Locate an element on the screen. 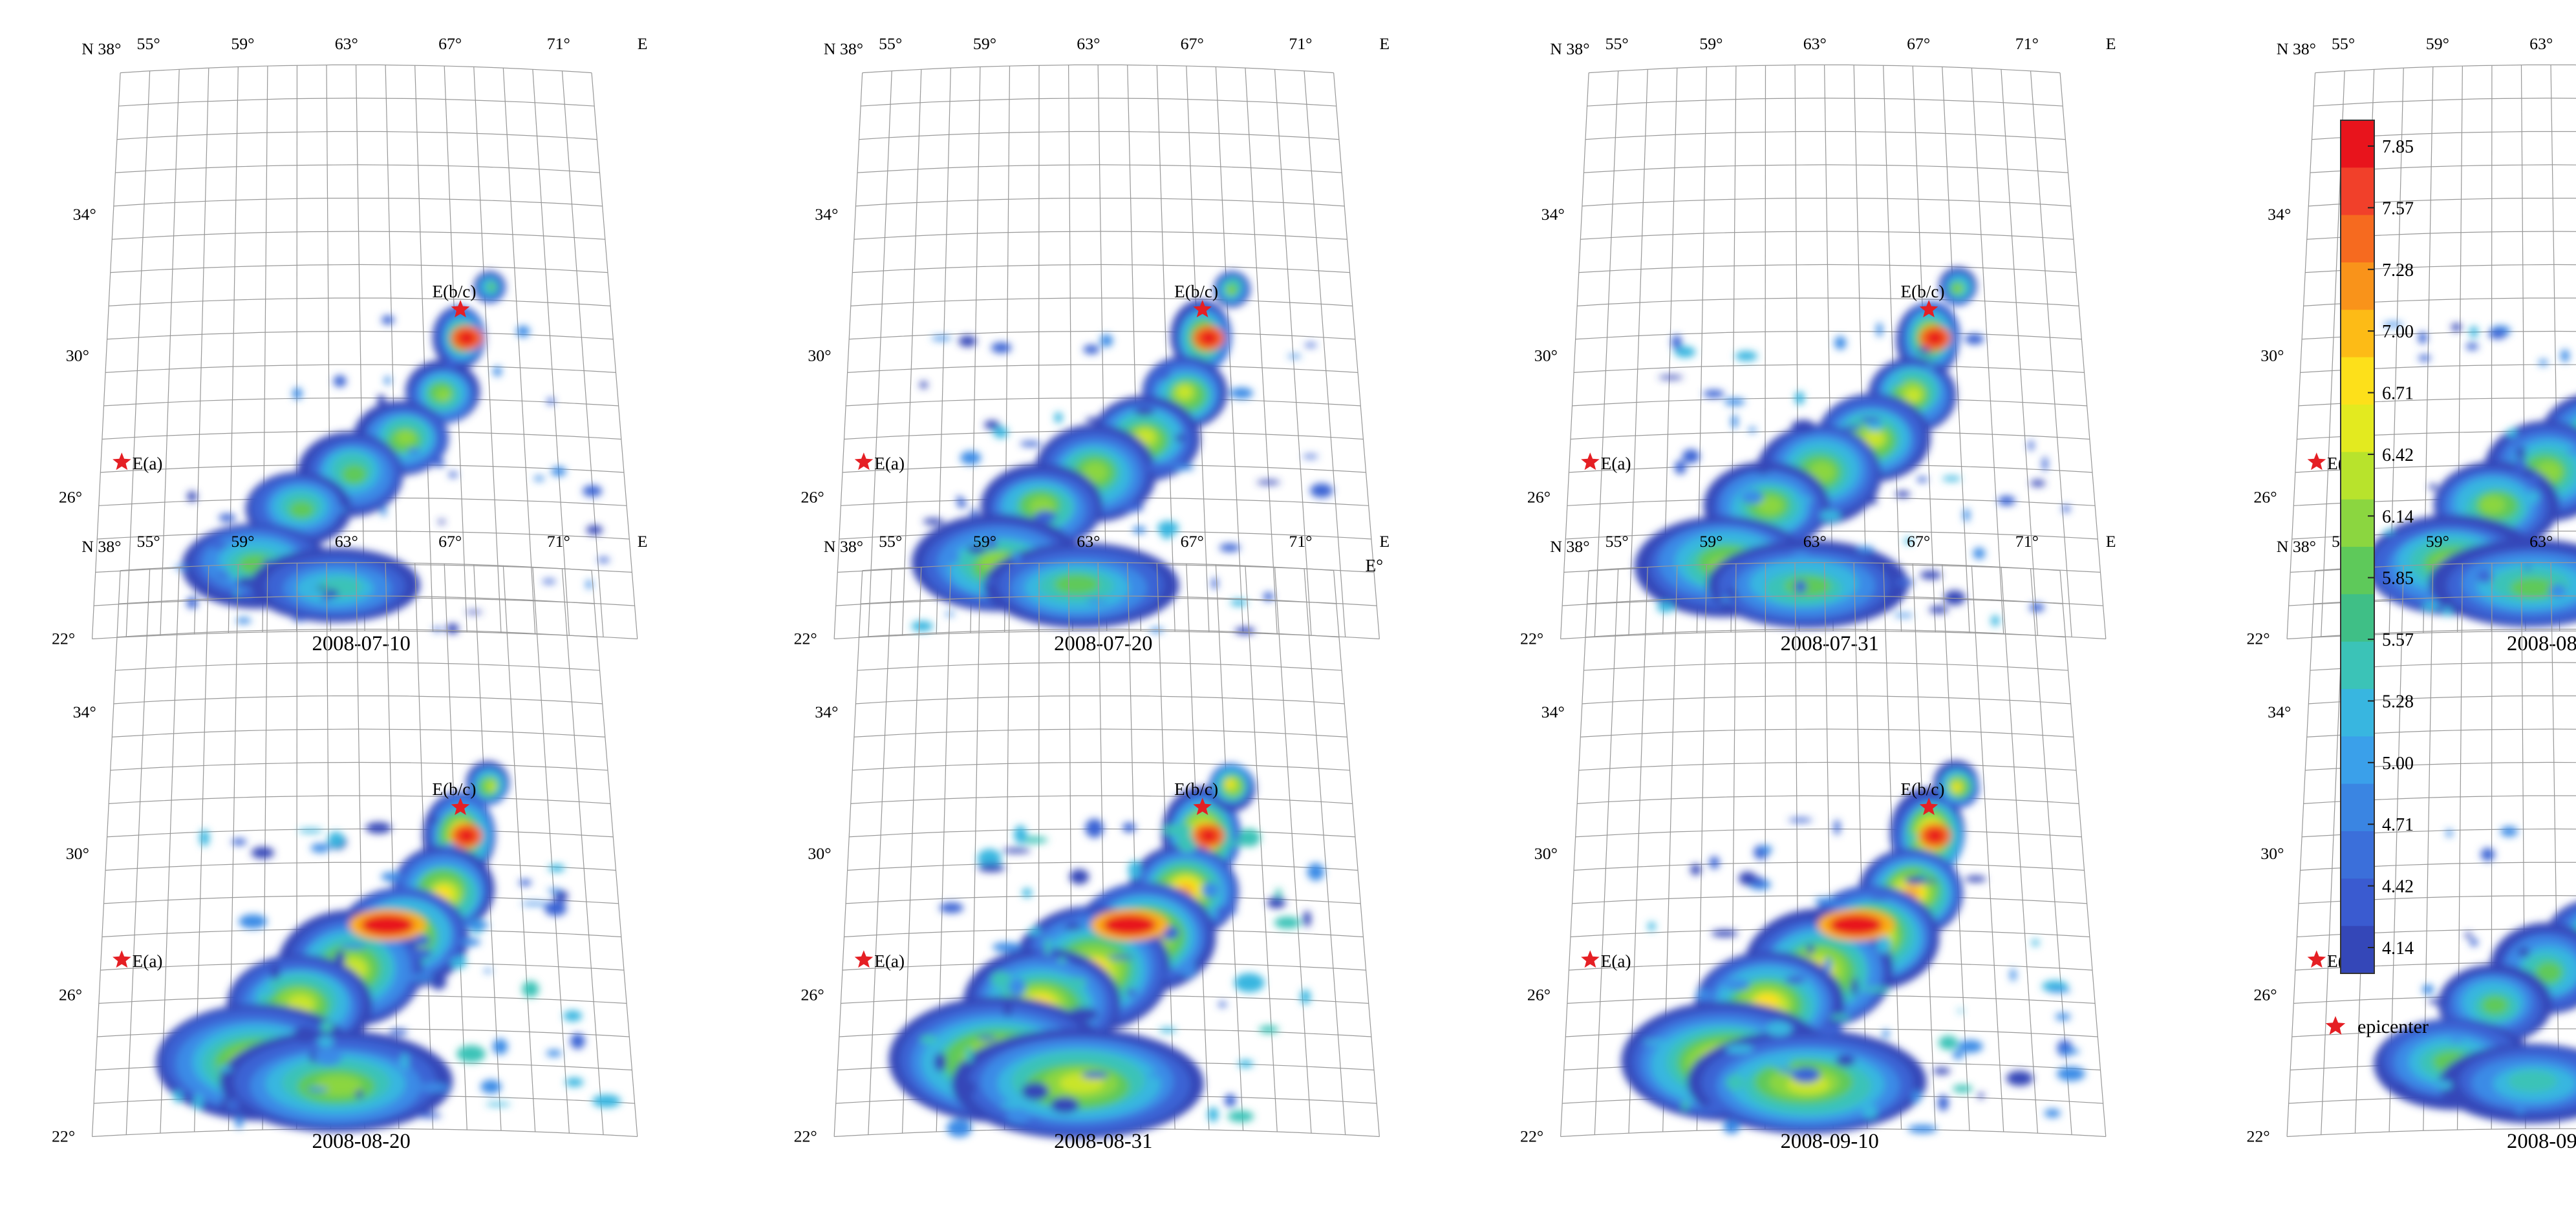 Image resolution: width=2576 pixels, height=1219 pixels. colorbar-tick-label: 7.00 is located at coordinates (2398, 332).